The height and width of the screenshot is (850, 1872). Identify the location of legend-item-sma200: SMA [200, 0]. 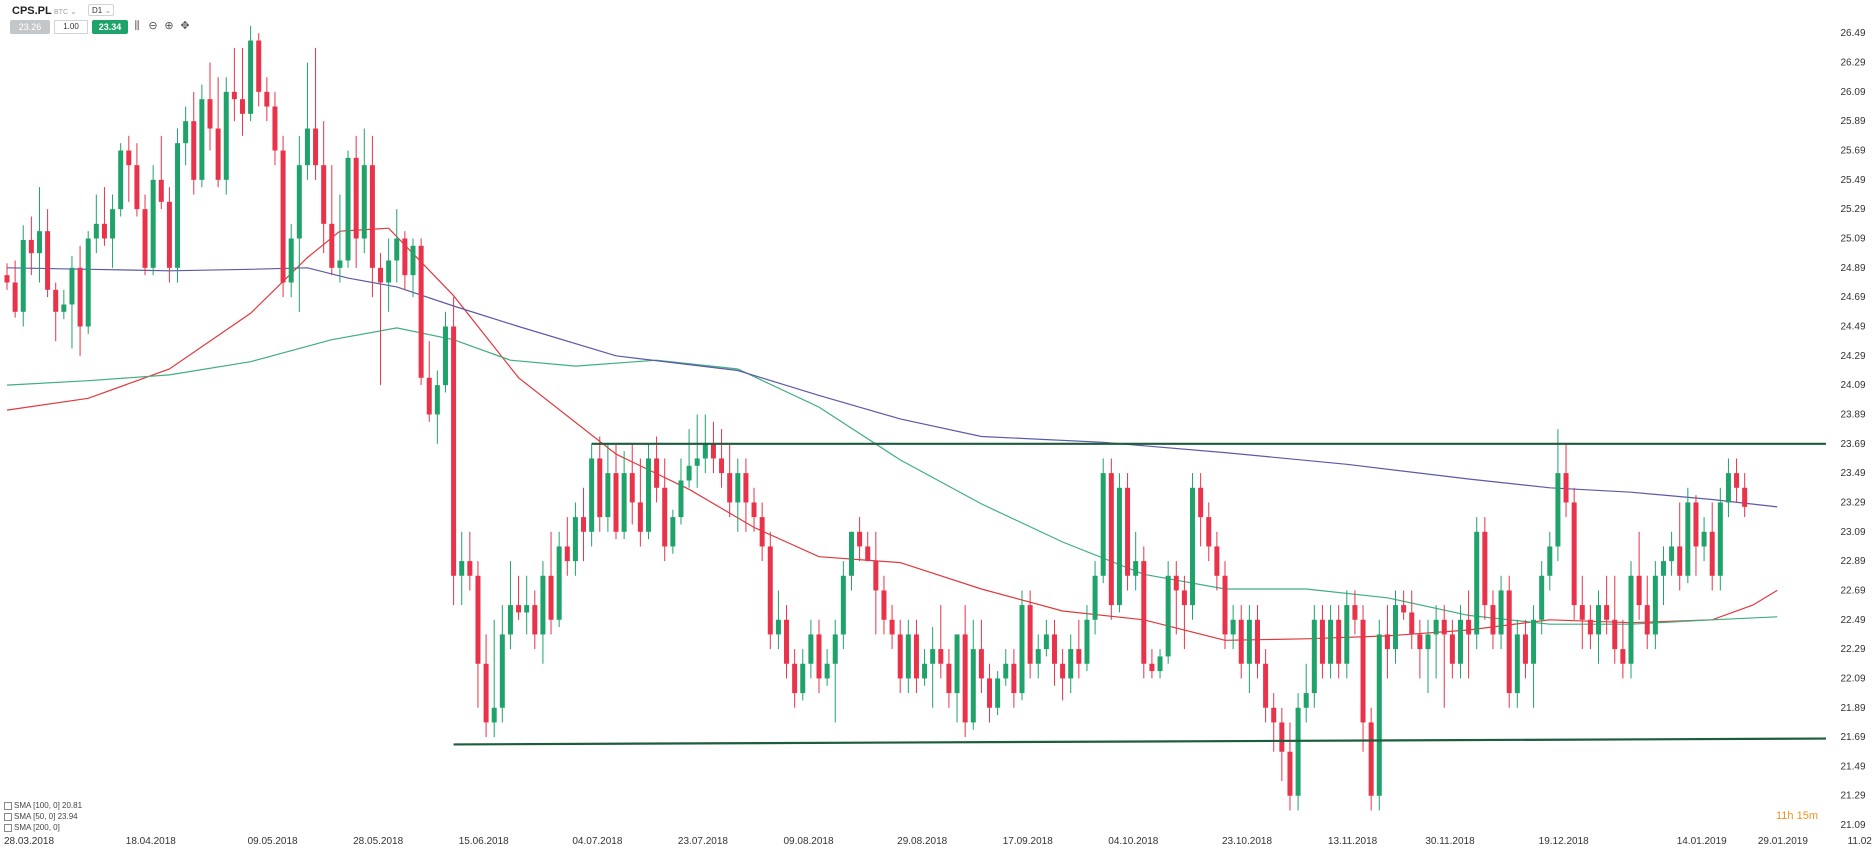
(43, 827).